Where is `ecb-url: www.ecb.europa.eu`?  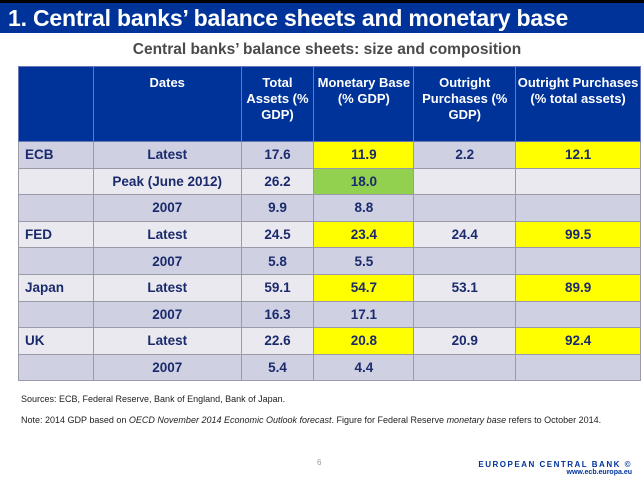
ecb-url: www.ecb.europa.eu is located at coordinates (599, 472).